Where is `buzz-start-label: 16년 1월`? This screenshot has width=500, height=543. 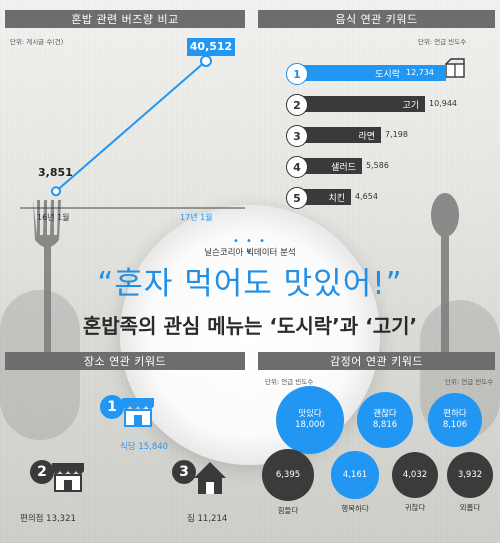 buzz-start-label: 16년 1월 is located at coordinates (53, 217).